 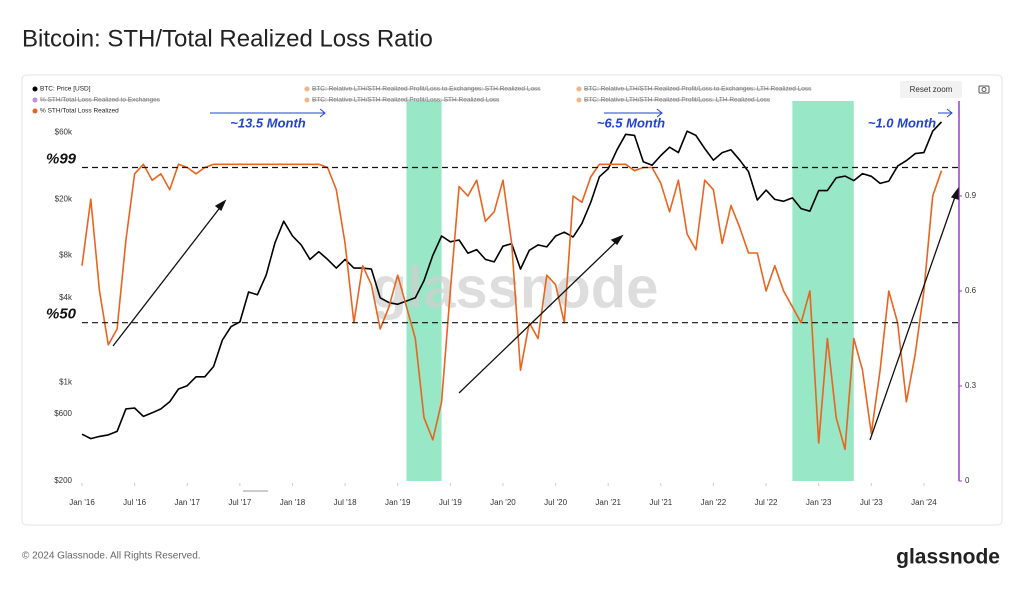 I want to click on x-tick-label: Jul '19, so click(x=450, y=502).